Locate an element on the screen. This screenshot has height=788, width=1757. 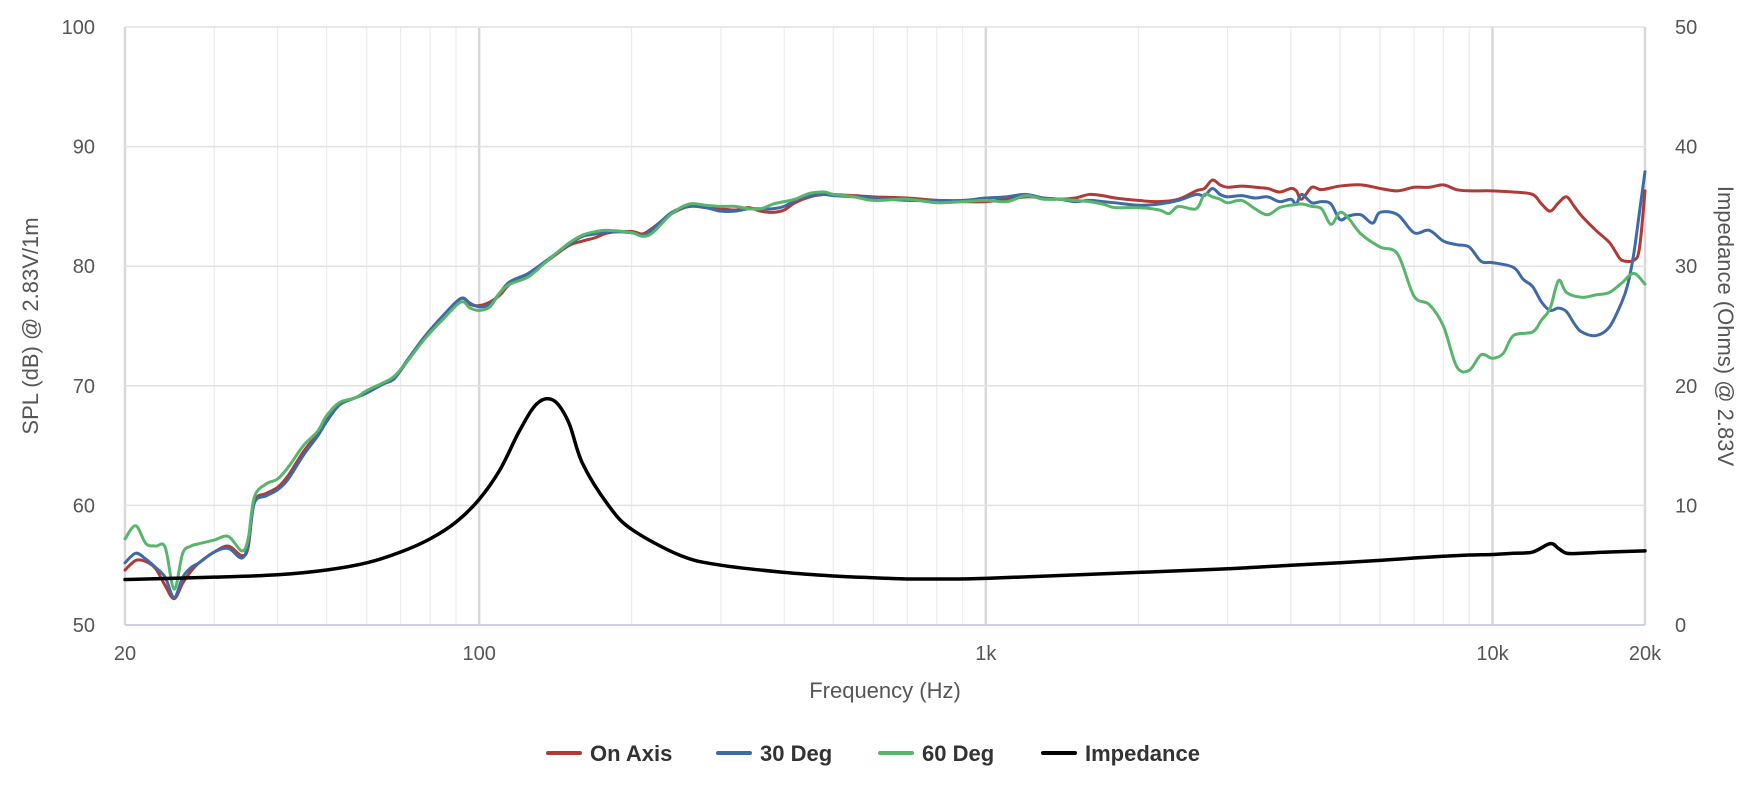
x-tick-label: 1k is located at coordinates (986, 654).